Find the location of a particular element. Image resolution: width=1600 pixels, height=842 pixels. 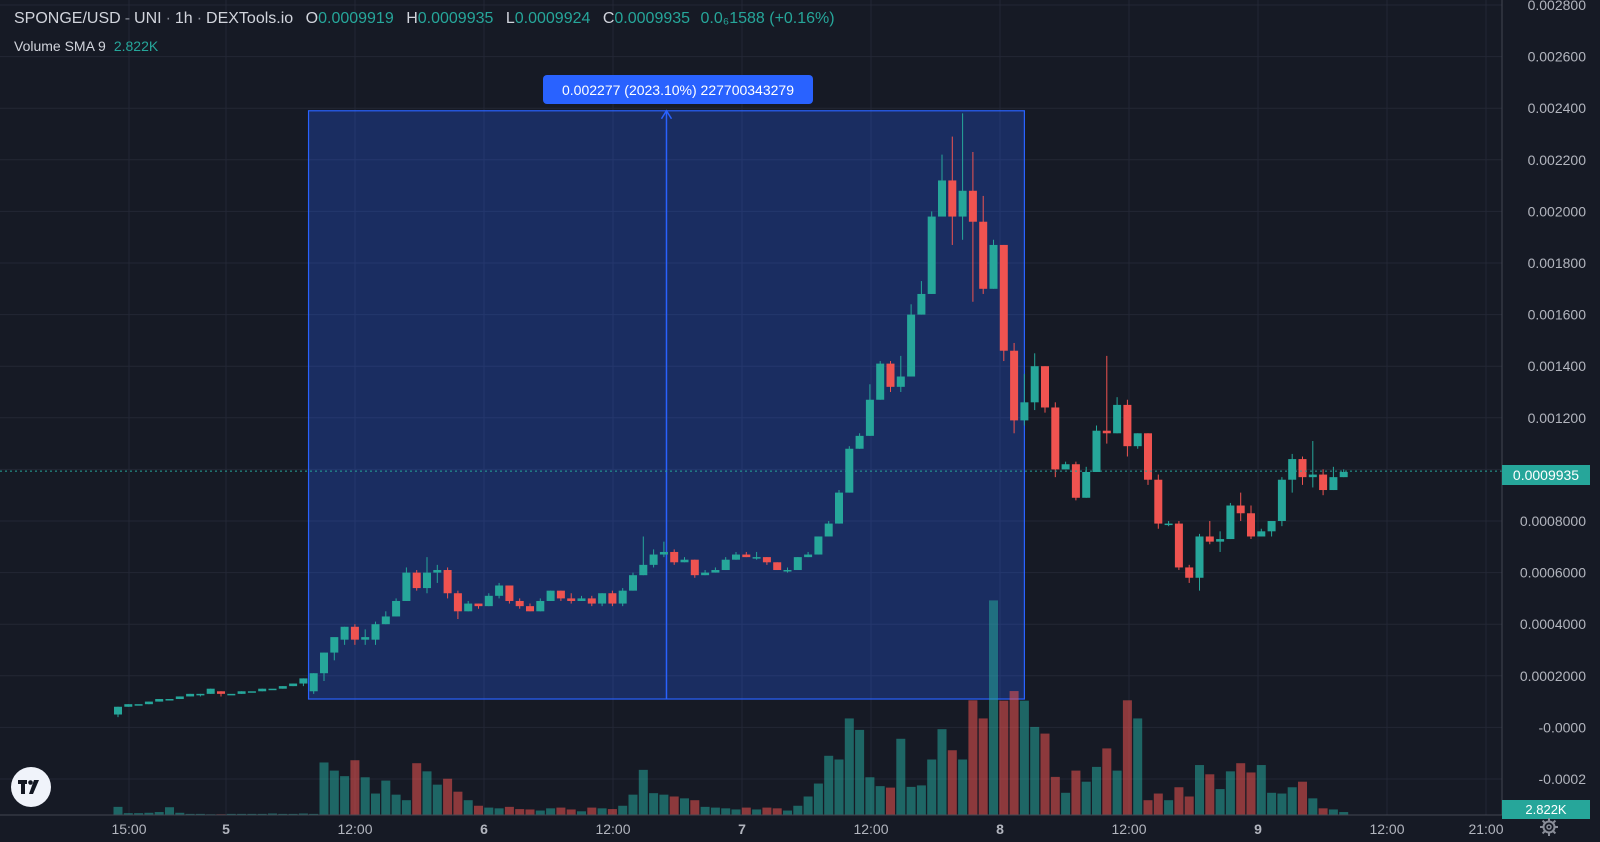

y-tick-label: -0.0000 is located at coordinates (1563, 727).